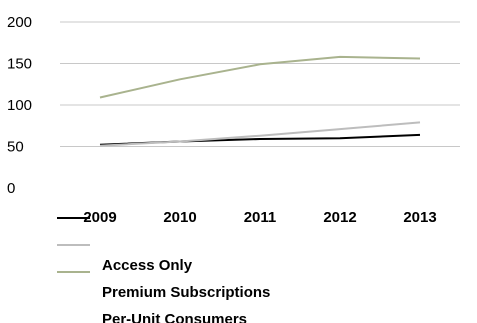  I want to click on series-line-per-unit-consumers, so click(260, 77).